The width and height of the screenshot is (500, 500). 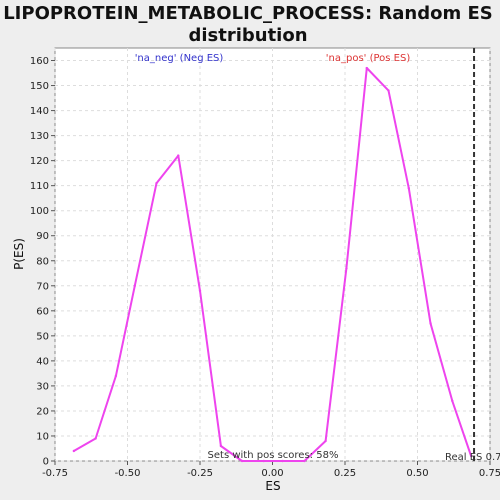 What do you see at coordinates (42, 261) in the screenshot?
I see `y-tick-label: 80` at bounding box center [42, 261].